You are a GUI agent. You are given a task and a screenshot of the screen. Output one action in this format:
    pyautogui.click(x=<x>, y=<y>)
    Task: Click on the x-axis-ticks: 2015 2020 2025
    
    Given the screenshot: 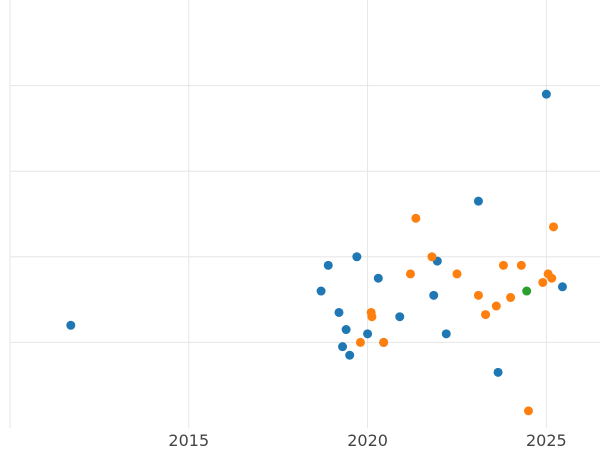 What is the action you would take?
    pyautogui.click(x=367, y=440)
    